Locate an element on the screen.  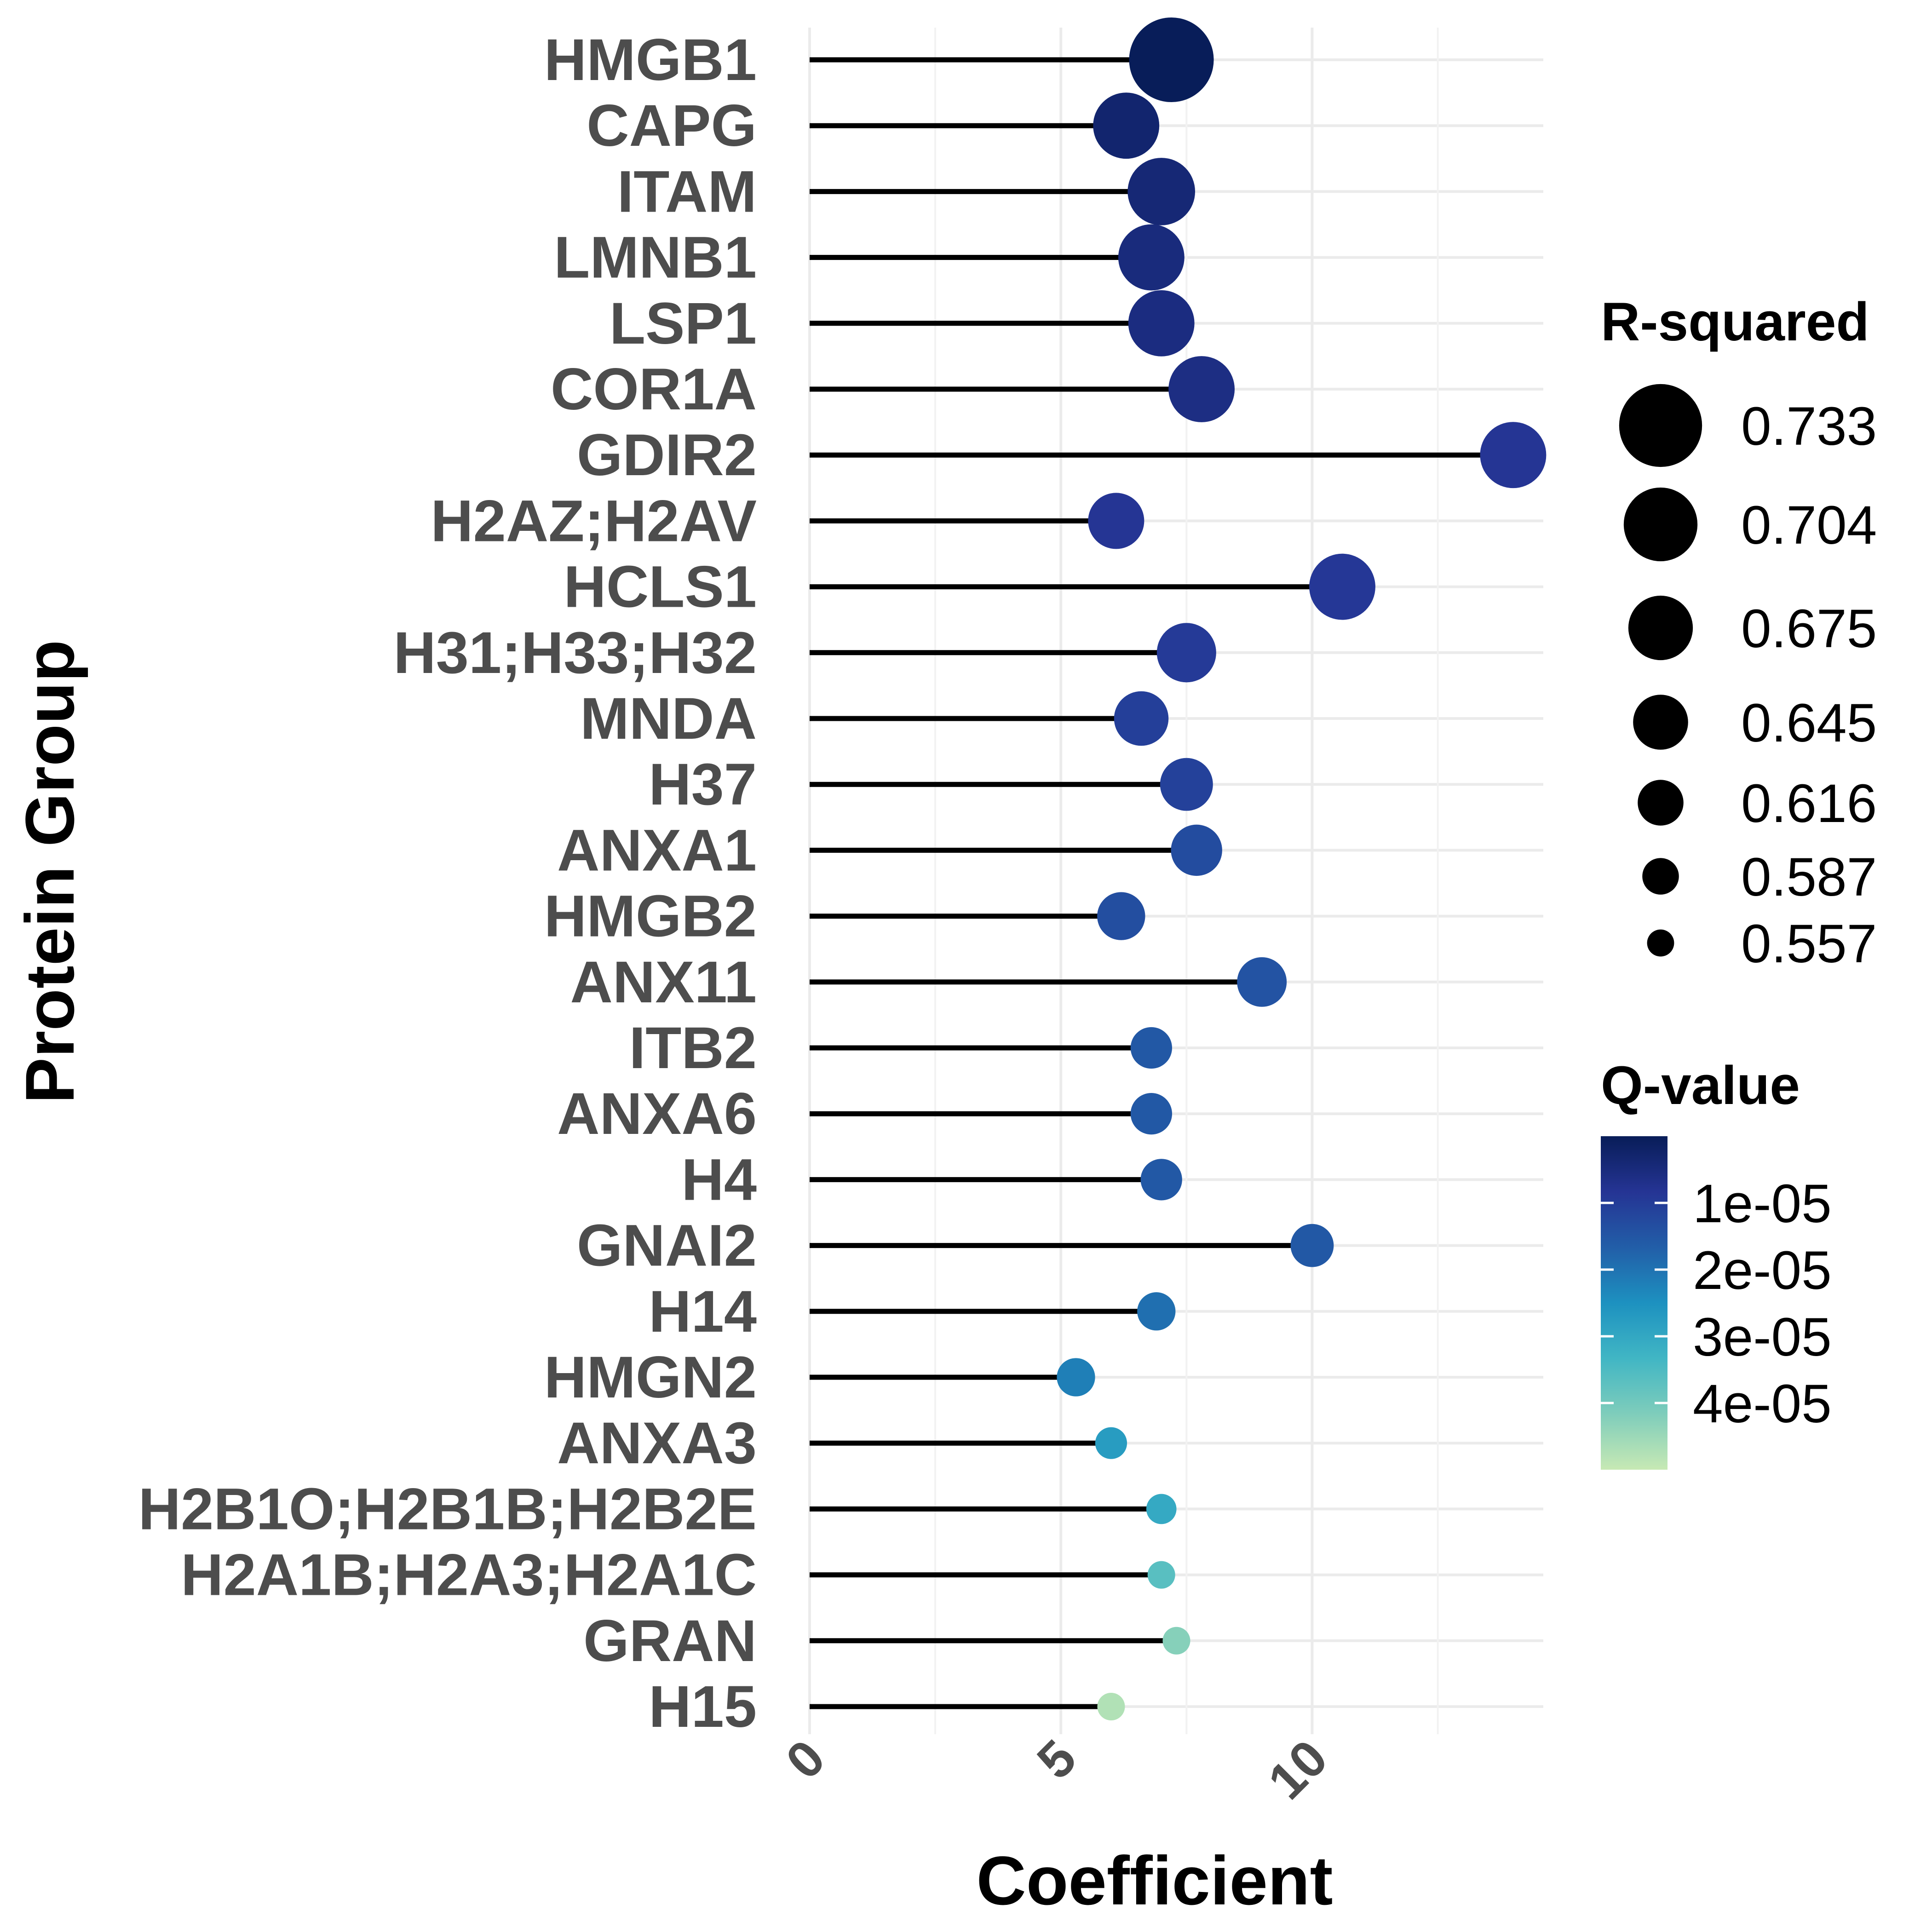
y-tick-label: COR1A is located at coordinates (654, 389).